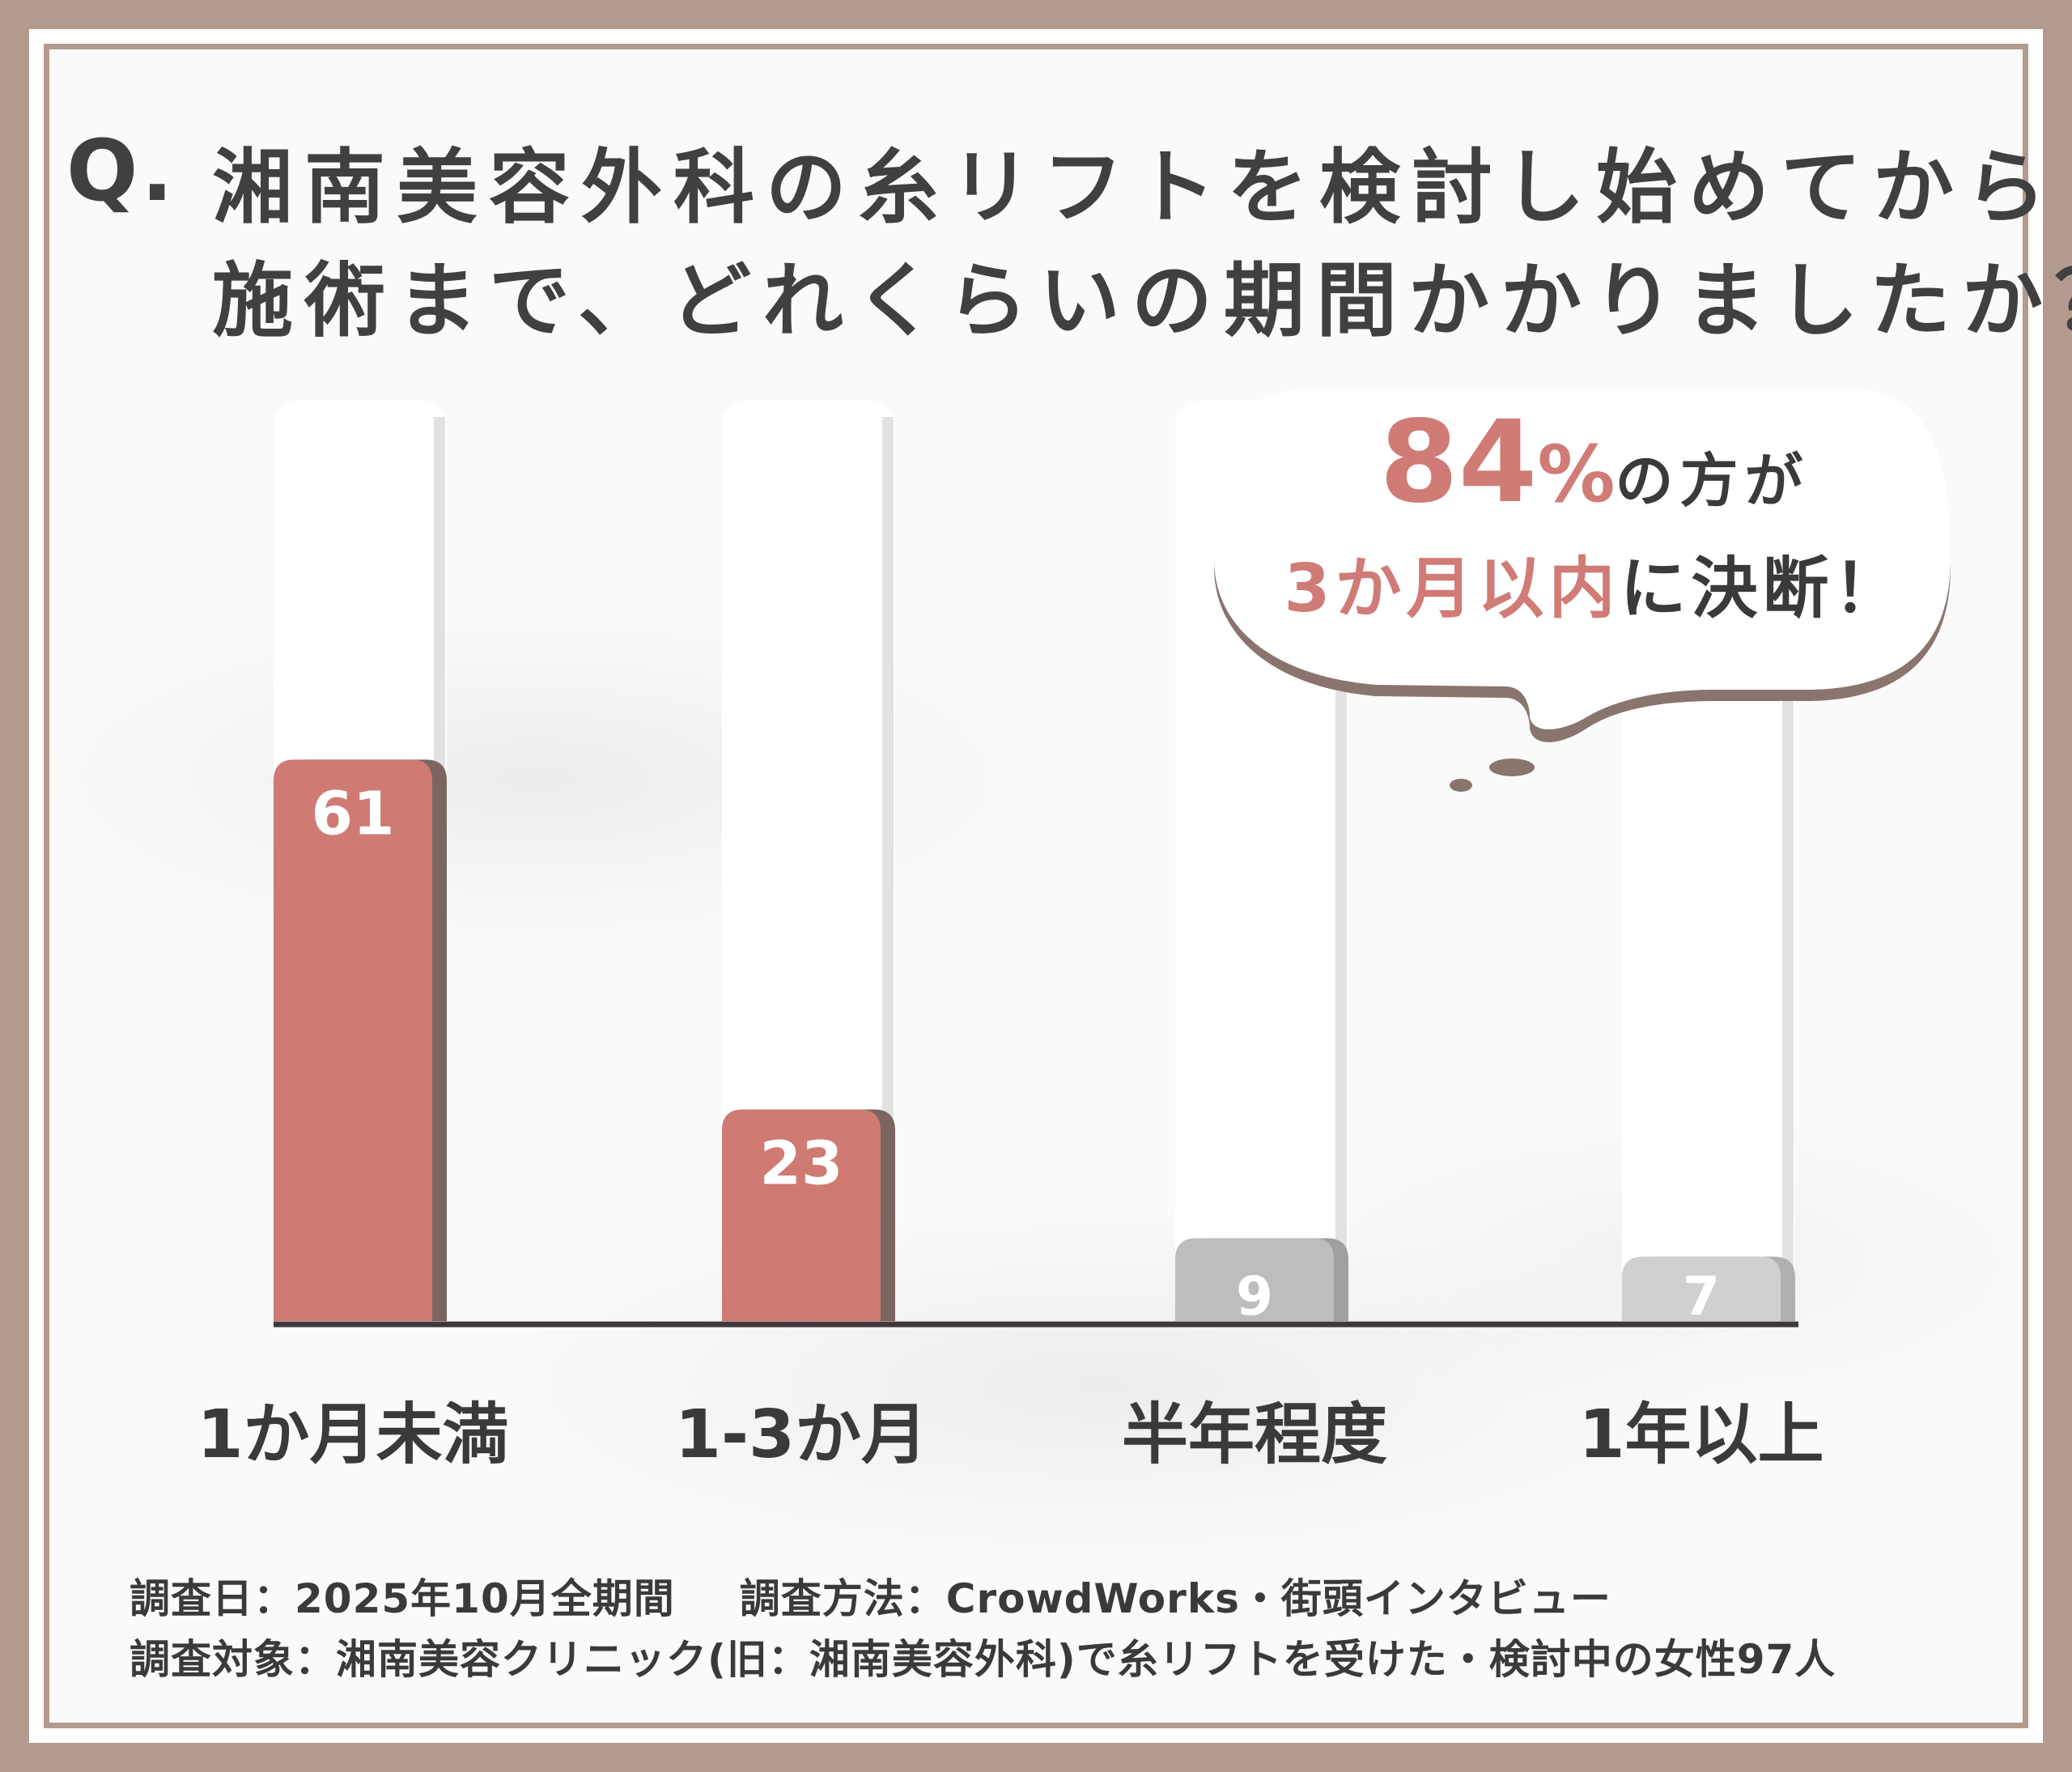  What do you see at coordinates (801, 1163) in the screenshot?
I see `value-label-1: 23` at bounding box center [801, 1163].